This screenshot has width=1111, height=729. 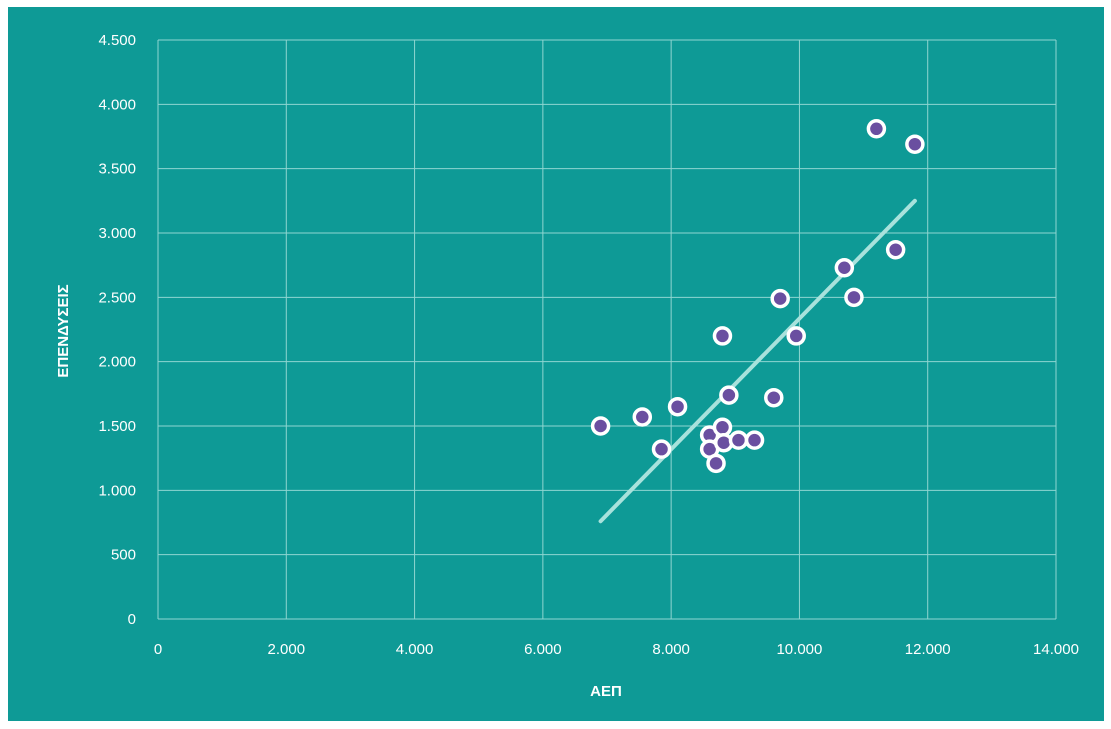 I want to click on y-tick-label: 1.500, so click(x=117, y=426).